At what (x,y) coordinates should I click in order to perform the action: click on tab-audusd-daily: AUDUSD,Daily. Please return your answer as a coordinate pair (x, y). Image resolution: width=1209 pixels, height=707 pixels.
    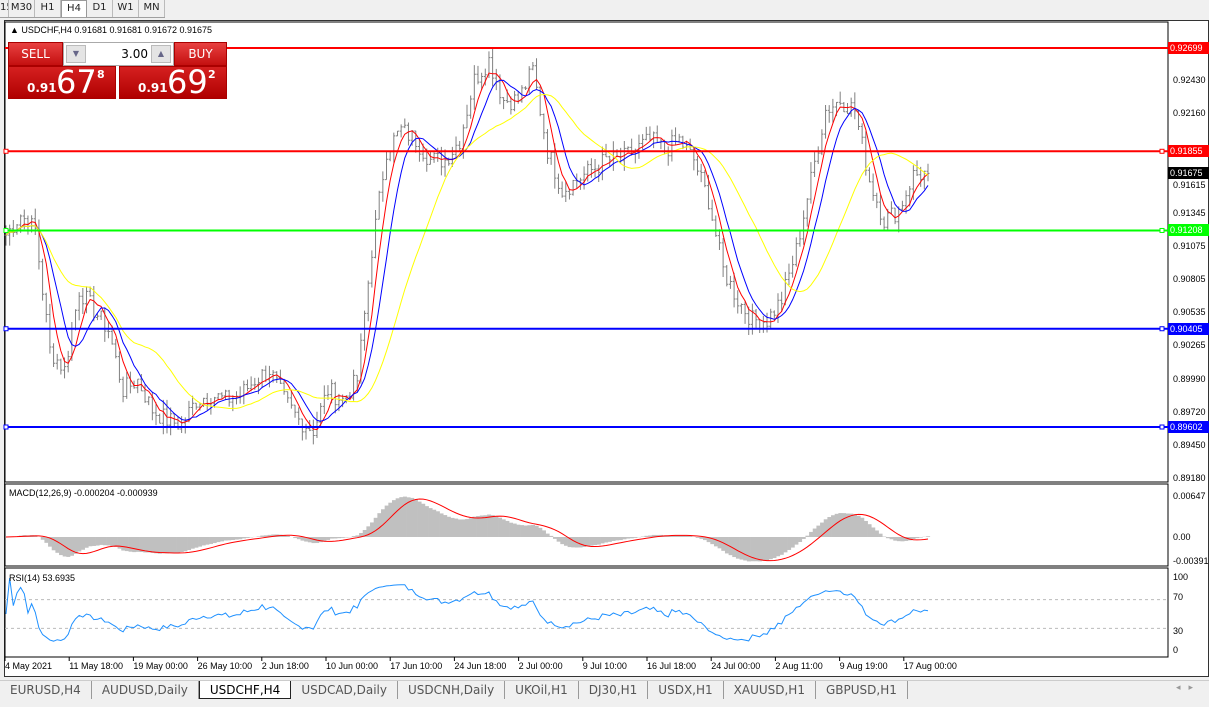
    Looking at the image, I should click on (145, 690).